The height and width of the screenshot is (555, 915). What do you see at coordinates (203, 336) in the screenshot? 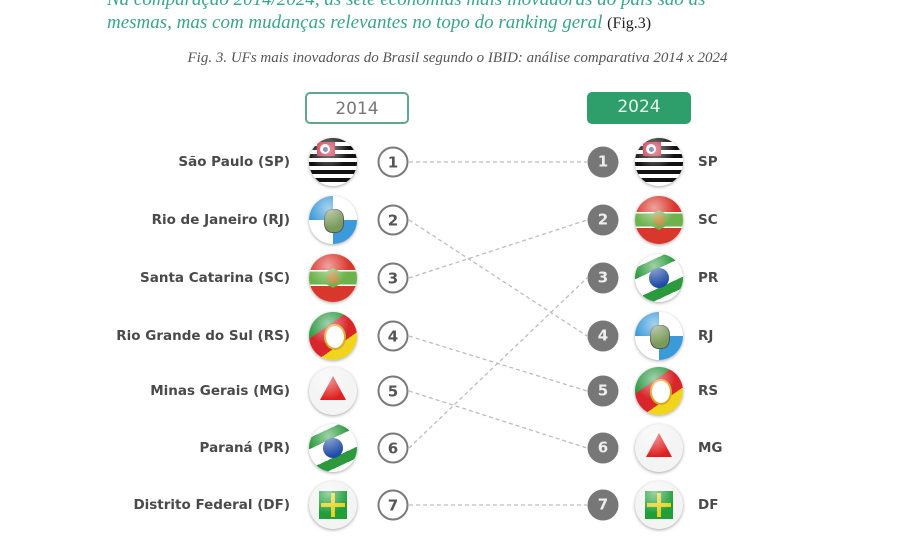
I see `state-name: Rio Grande do Sul (RS)` at bounding box center [203, 336].